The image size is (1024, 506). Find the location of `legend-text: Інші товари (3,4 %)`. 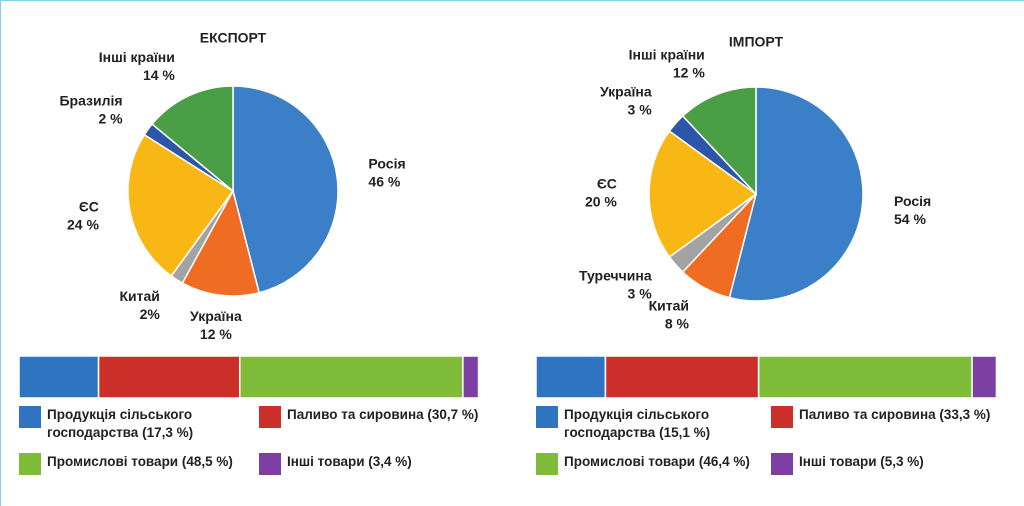

legend-text: Інші товари (3,4 %) is located at coordinates (349, 462).